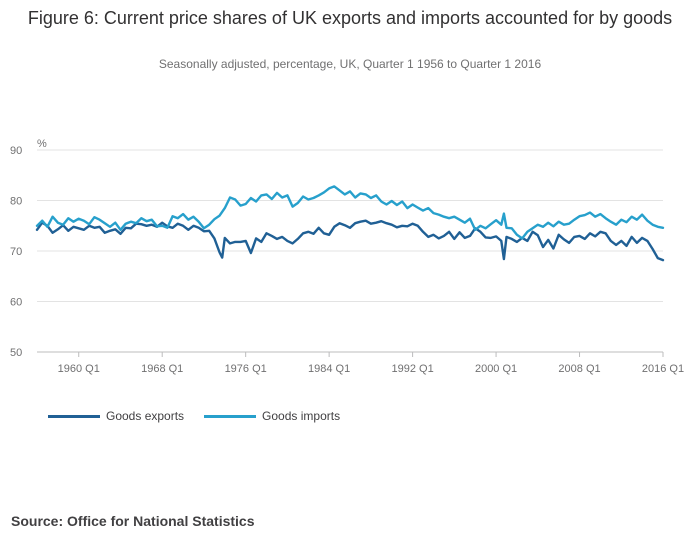 The image size is (700, 549). I want to click on legend-label-exports: Goods exports, so click(145, 416).